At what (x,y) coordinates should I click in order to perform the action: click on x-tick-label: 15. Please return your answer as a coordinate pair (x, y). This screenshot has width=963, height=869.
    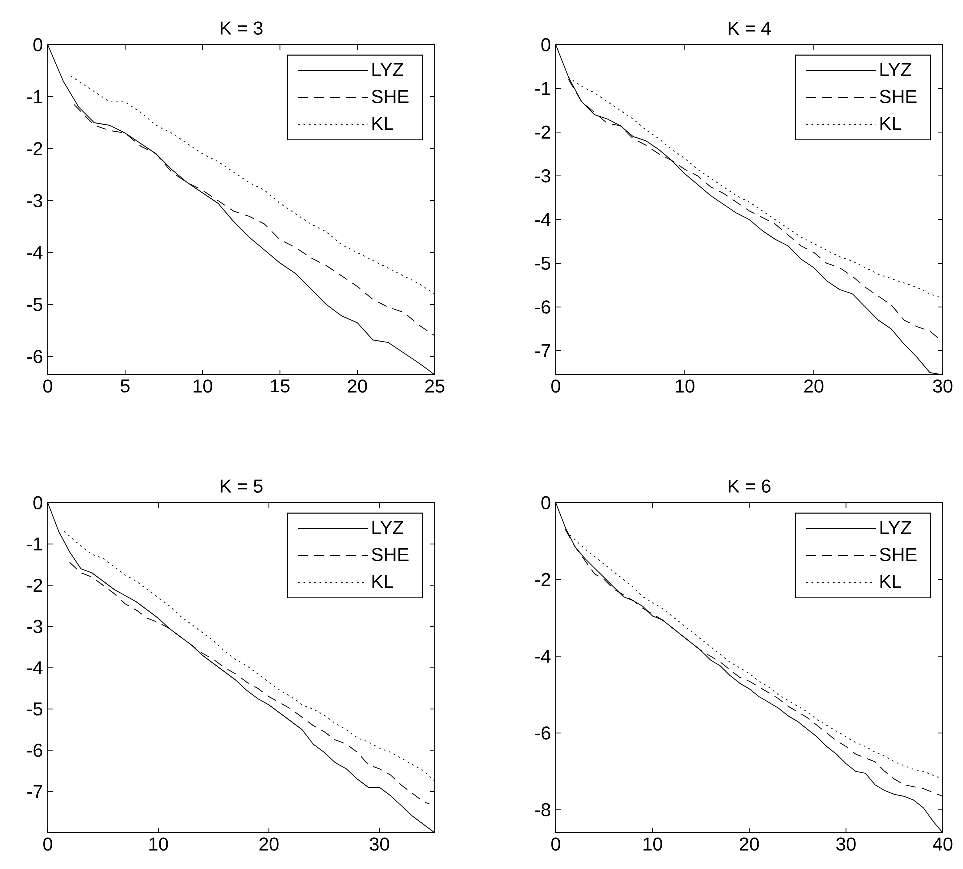
    Looking at the image, I should click on (280, 386).